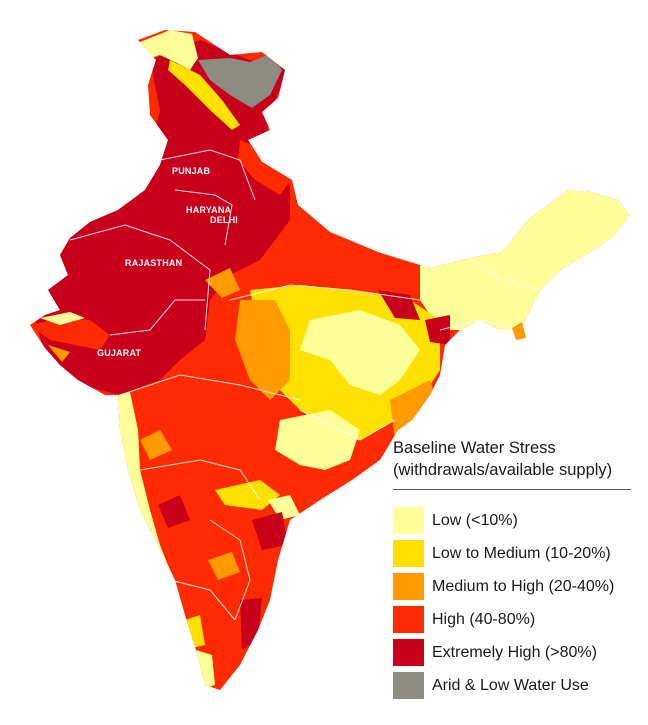  I want to click on east-light-region, so click(360, 352).